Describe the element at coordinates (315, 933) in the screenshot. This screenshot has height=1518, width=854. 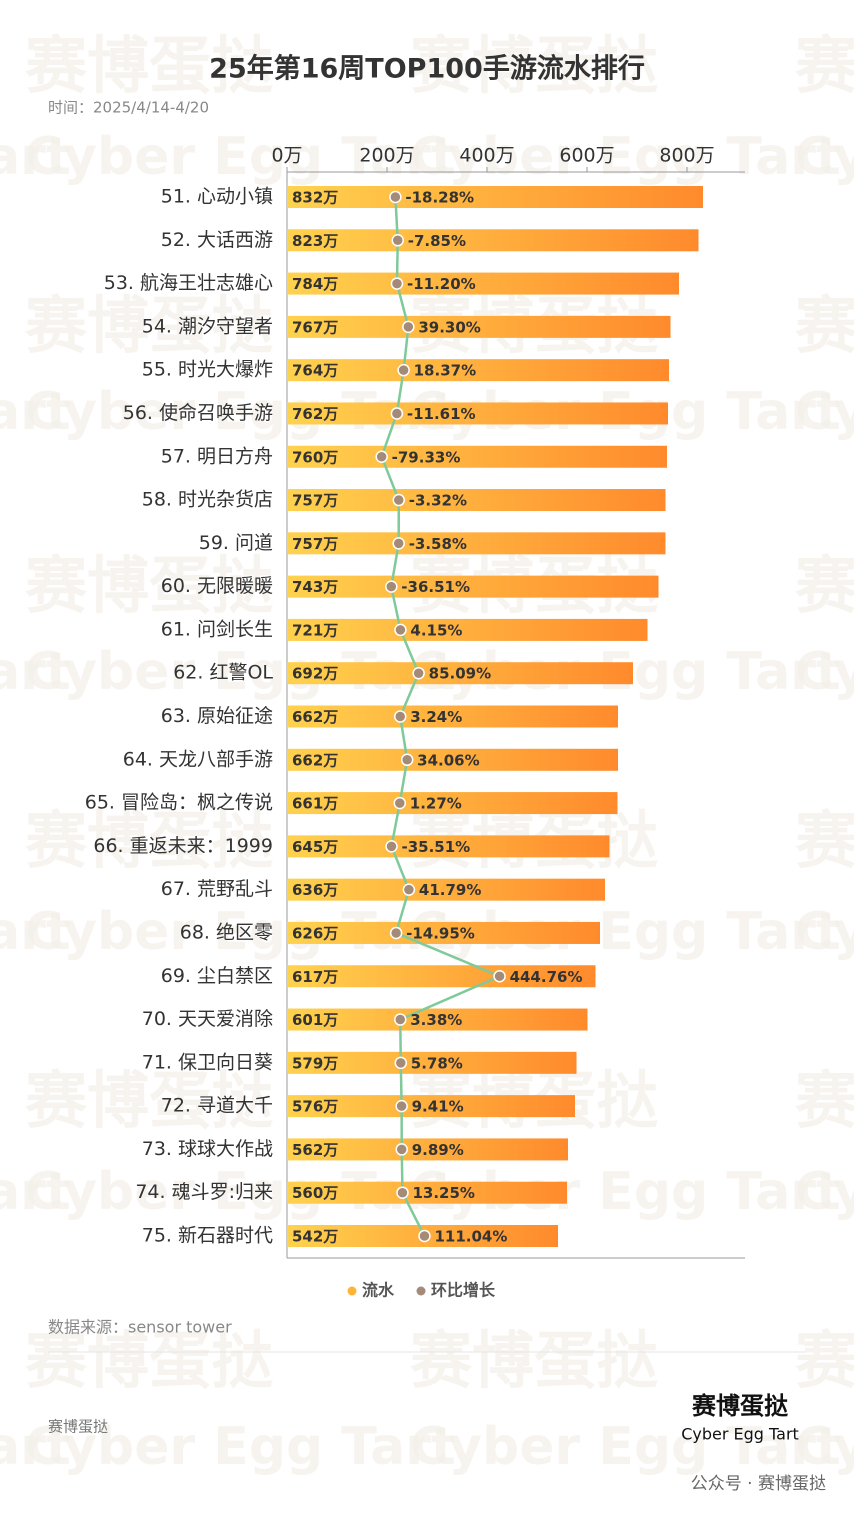
I see `bar-value-label: 626万` at that location.